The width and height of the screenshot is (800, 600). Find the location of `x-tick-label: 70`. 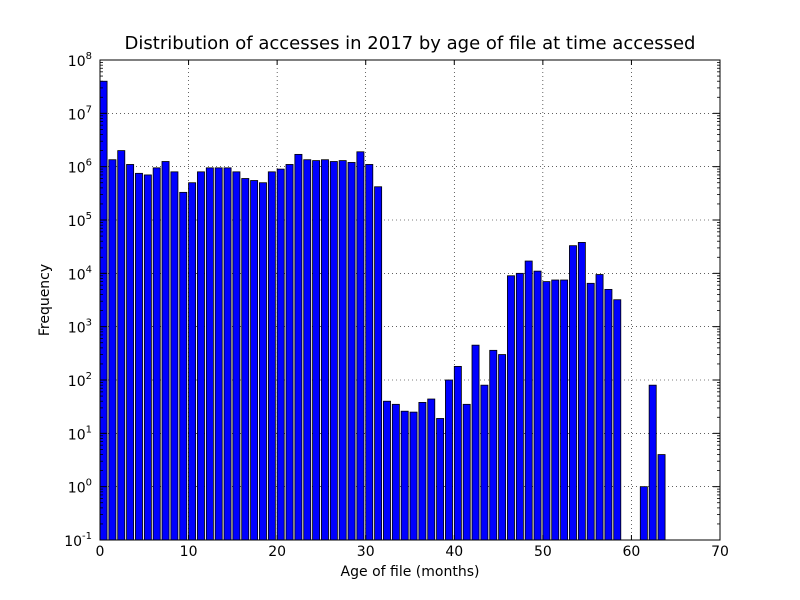

x-tick-label: 70 is located at coordinates (720, 552).